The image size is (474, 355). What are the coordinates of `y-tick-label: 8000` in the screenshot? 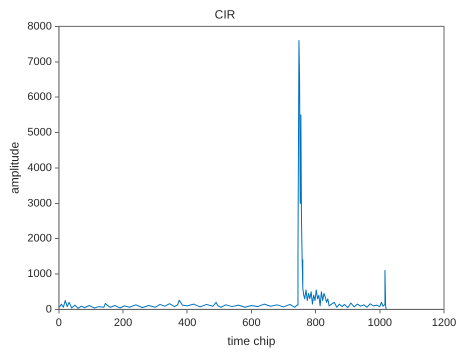 It's located at (39, 26).